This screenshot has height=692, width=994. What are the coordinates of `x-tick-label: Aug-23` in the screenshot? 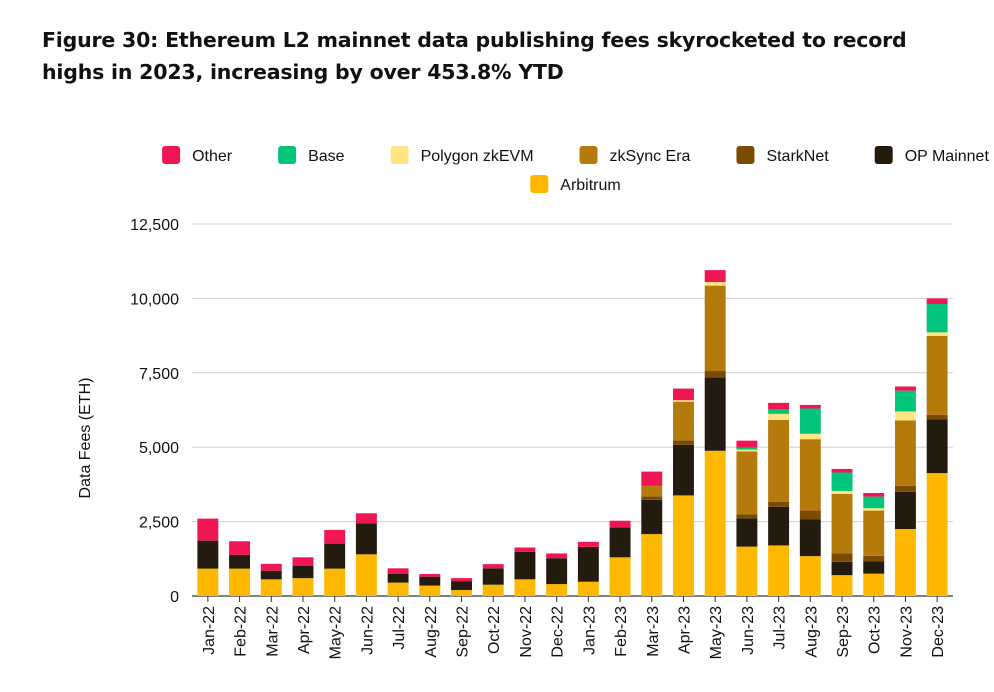 It's located at (811, 632).